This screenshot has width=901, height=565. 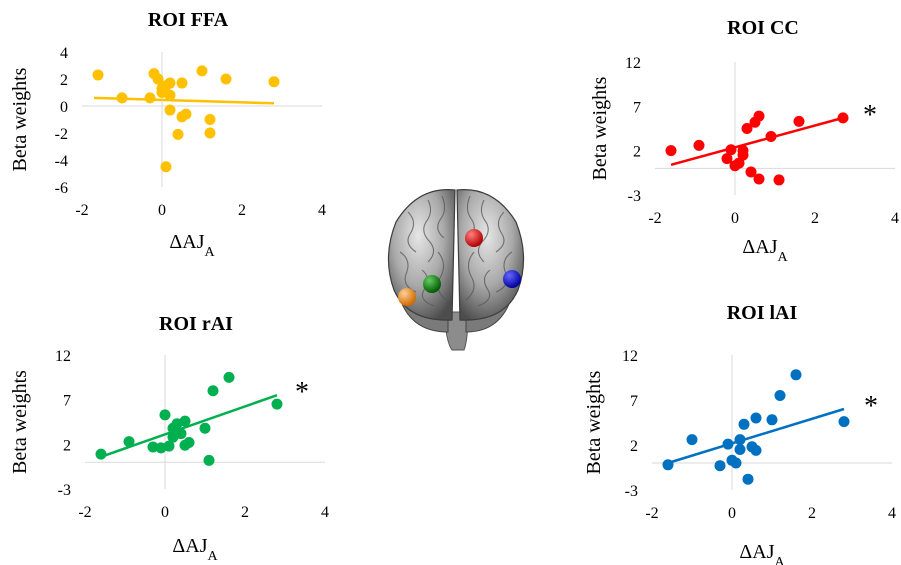 I want to click on roi-rai-marker, so click(x=432, y=284).